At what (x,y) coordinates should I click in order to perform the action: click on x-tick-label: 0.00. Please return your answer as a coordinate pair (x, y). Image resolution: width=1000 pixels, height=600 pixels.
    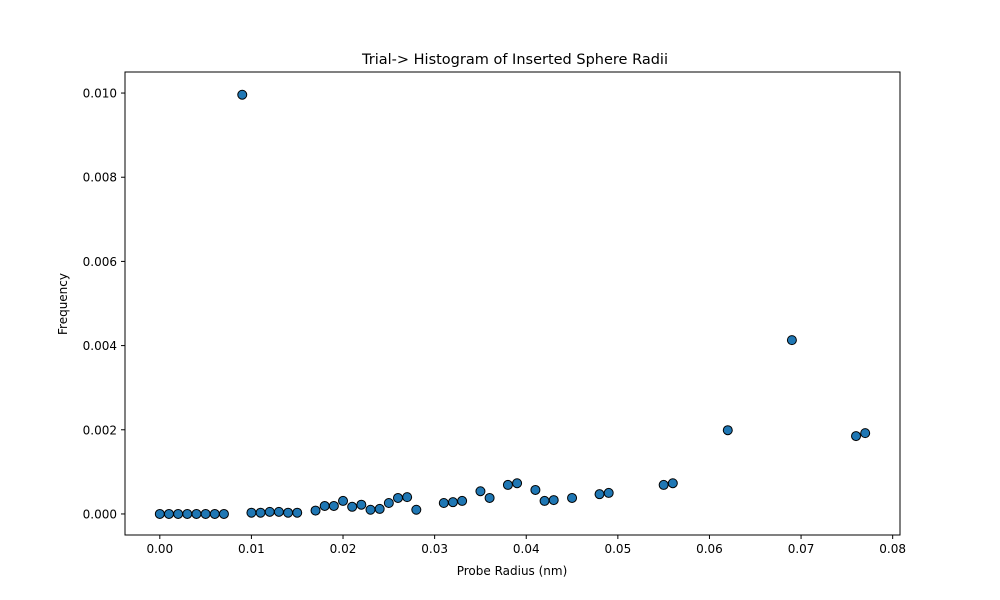
    Looking at the image, I should click on (159, 549).